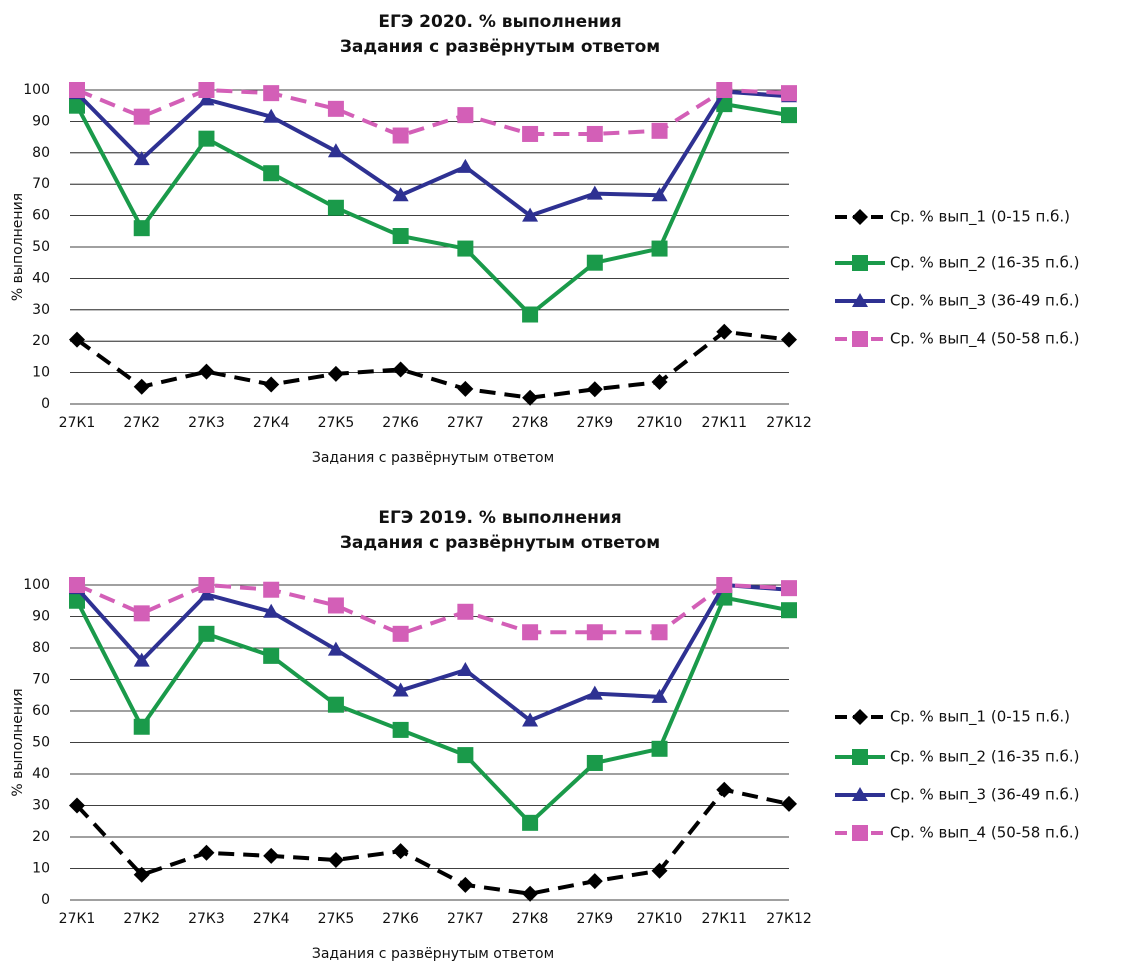  Describe the element at coordinates (465, 919) in the screenshot. I see `x-tick-label: 27К7` at that location.